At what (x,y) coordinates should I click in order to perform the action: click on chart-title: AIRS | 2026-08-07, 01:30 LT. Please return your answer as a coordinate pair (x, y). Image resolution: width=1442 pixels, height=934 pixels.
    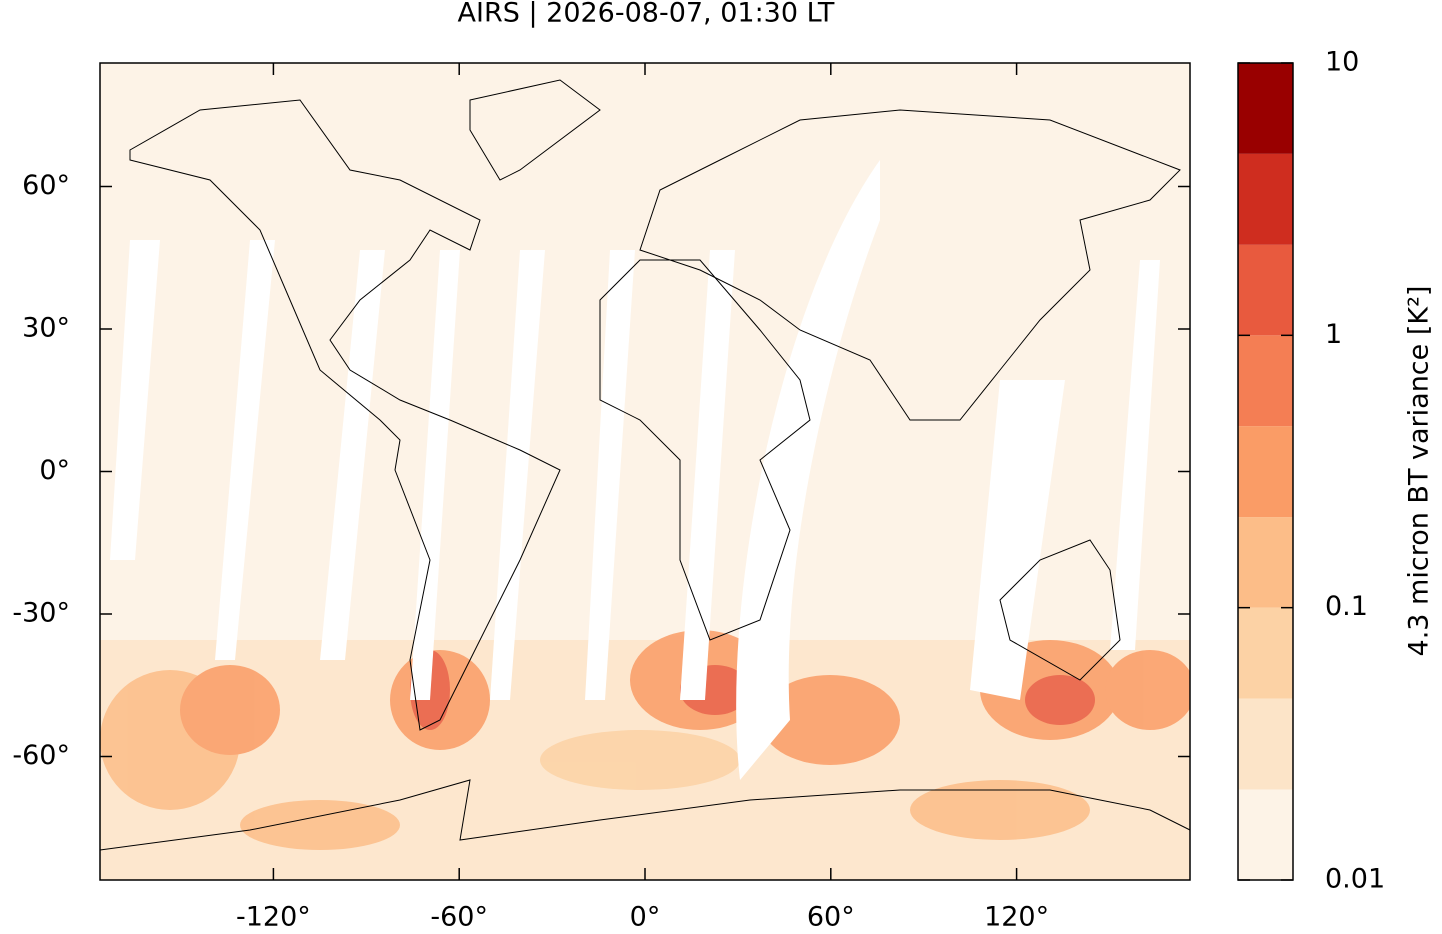
    Looking at the image, I should click on (646, 14).